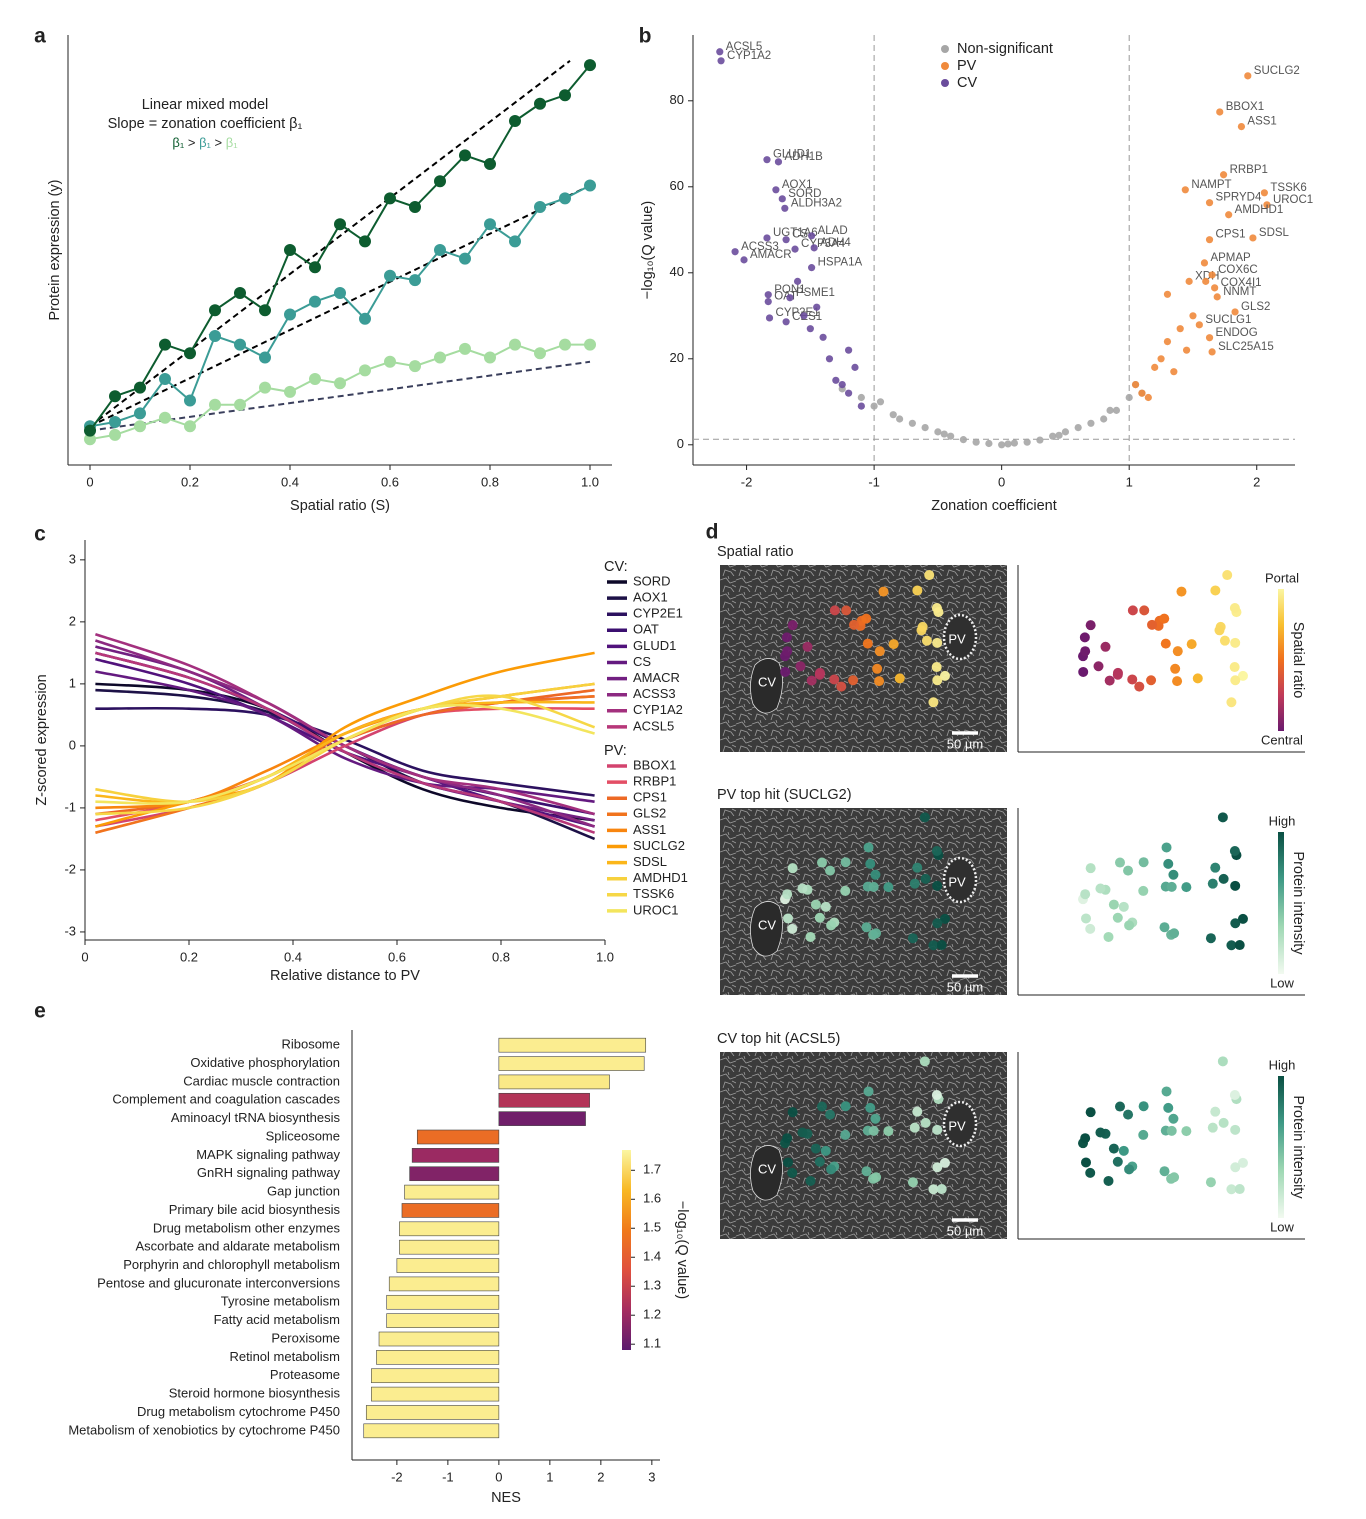  Describe the element at coordinates (72, 620) in the screenshot. I see `y-tick-label: 2` at that location.